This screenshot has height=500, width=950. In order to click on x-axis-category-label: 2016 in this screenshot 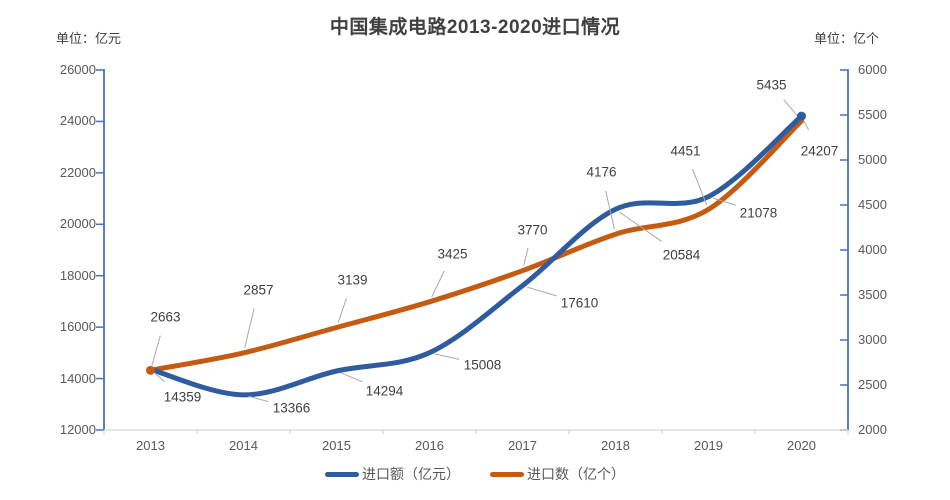, I will do `click(429, 445)`.